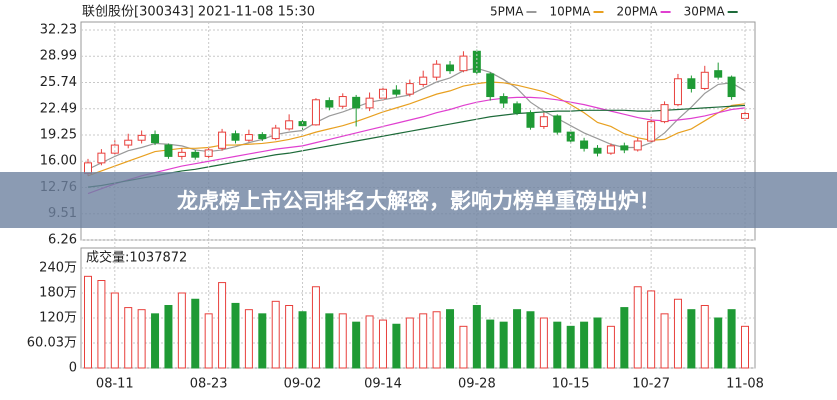 The width and height of the screenshot is (837, 400). Describe the element at coordinates (745, 384) in the screenshot. I see `x-tick-label: 11-08` at that location.